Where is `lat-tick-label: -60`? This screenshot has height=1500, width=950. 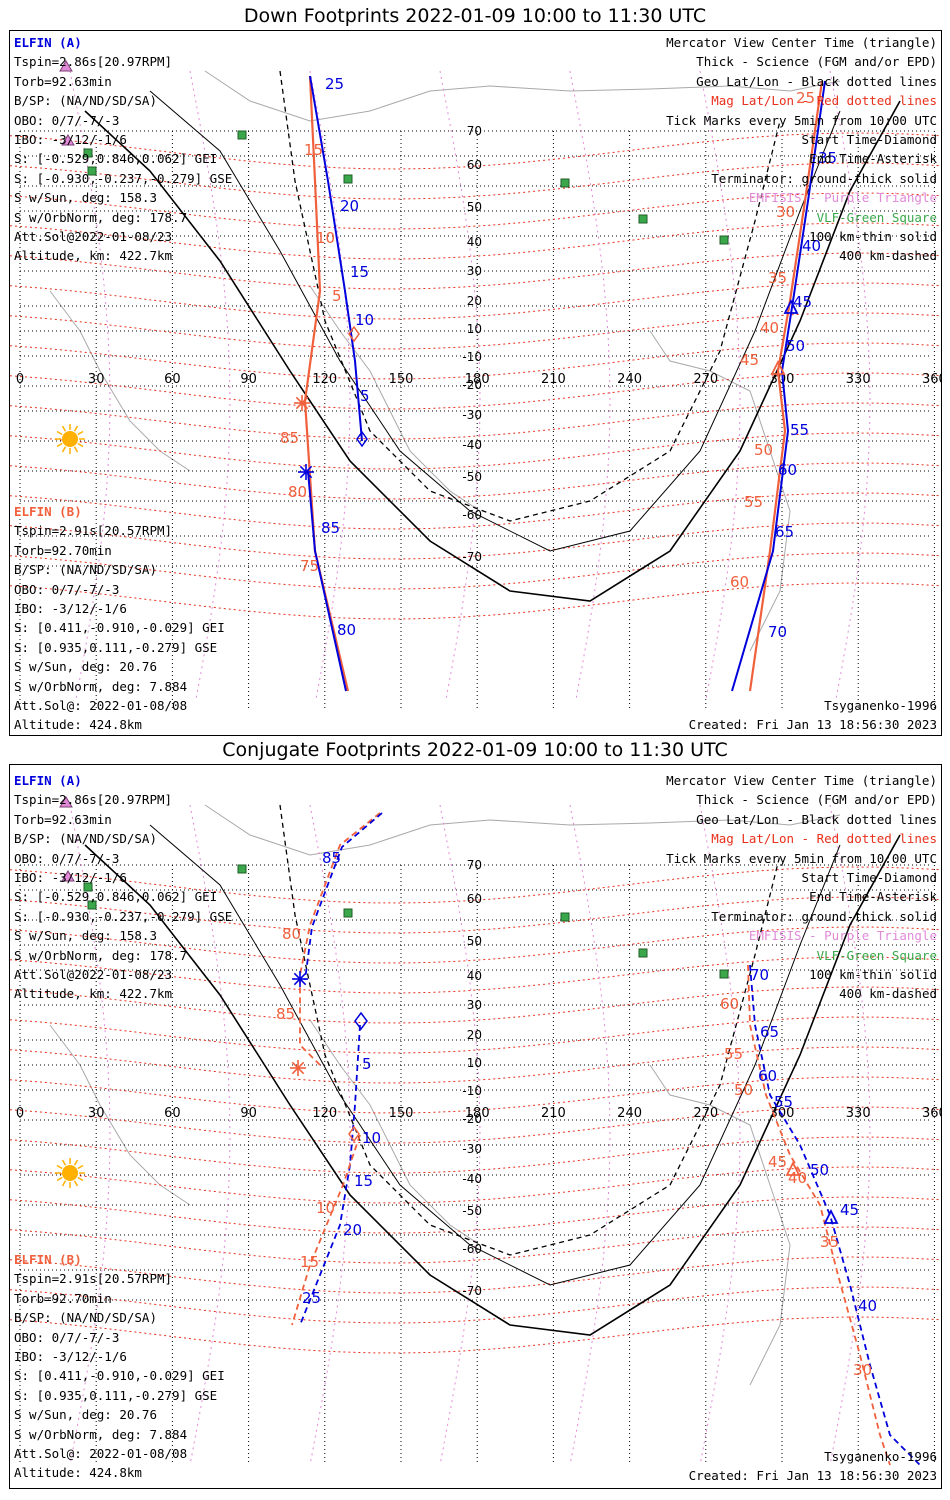 lat-tick-label: -60 is located at coordinates (472, 515).